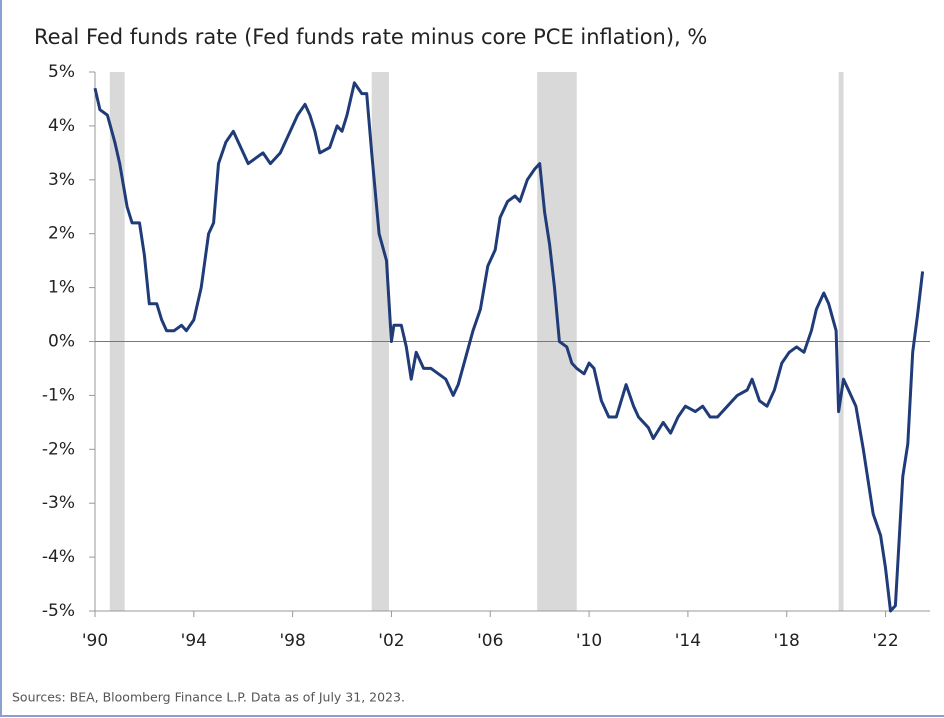 This screenshot has height=718, width=944. I want to click on x-tick-label: '14, so click(688, 641).